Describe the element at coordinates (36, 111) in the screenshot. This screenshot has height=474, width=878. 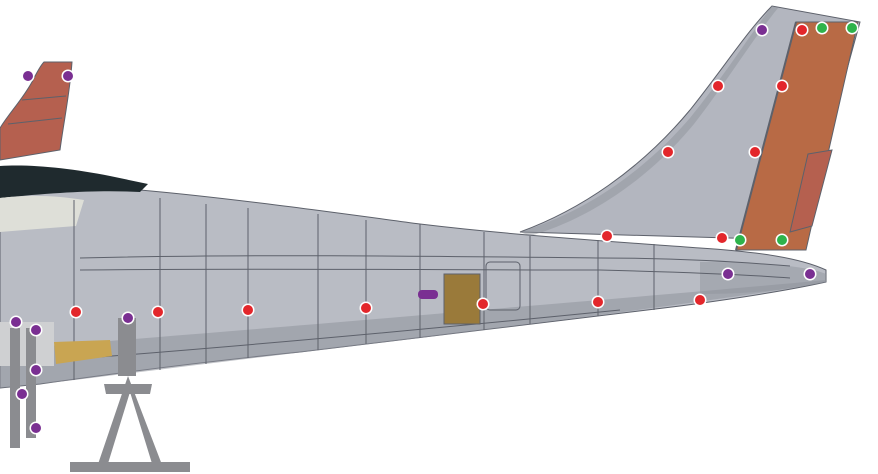
I see `horizontal-stabilizer-tip` at that location.